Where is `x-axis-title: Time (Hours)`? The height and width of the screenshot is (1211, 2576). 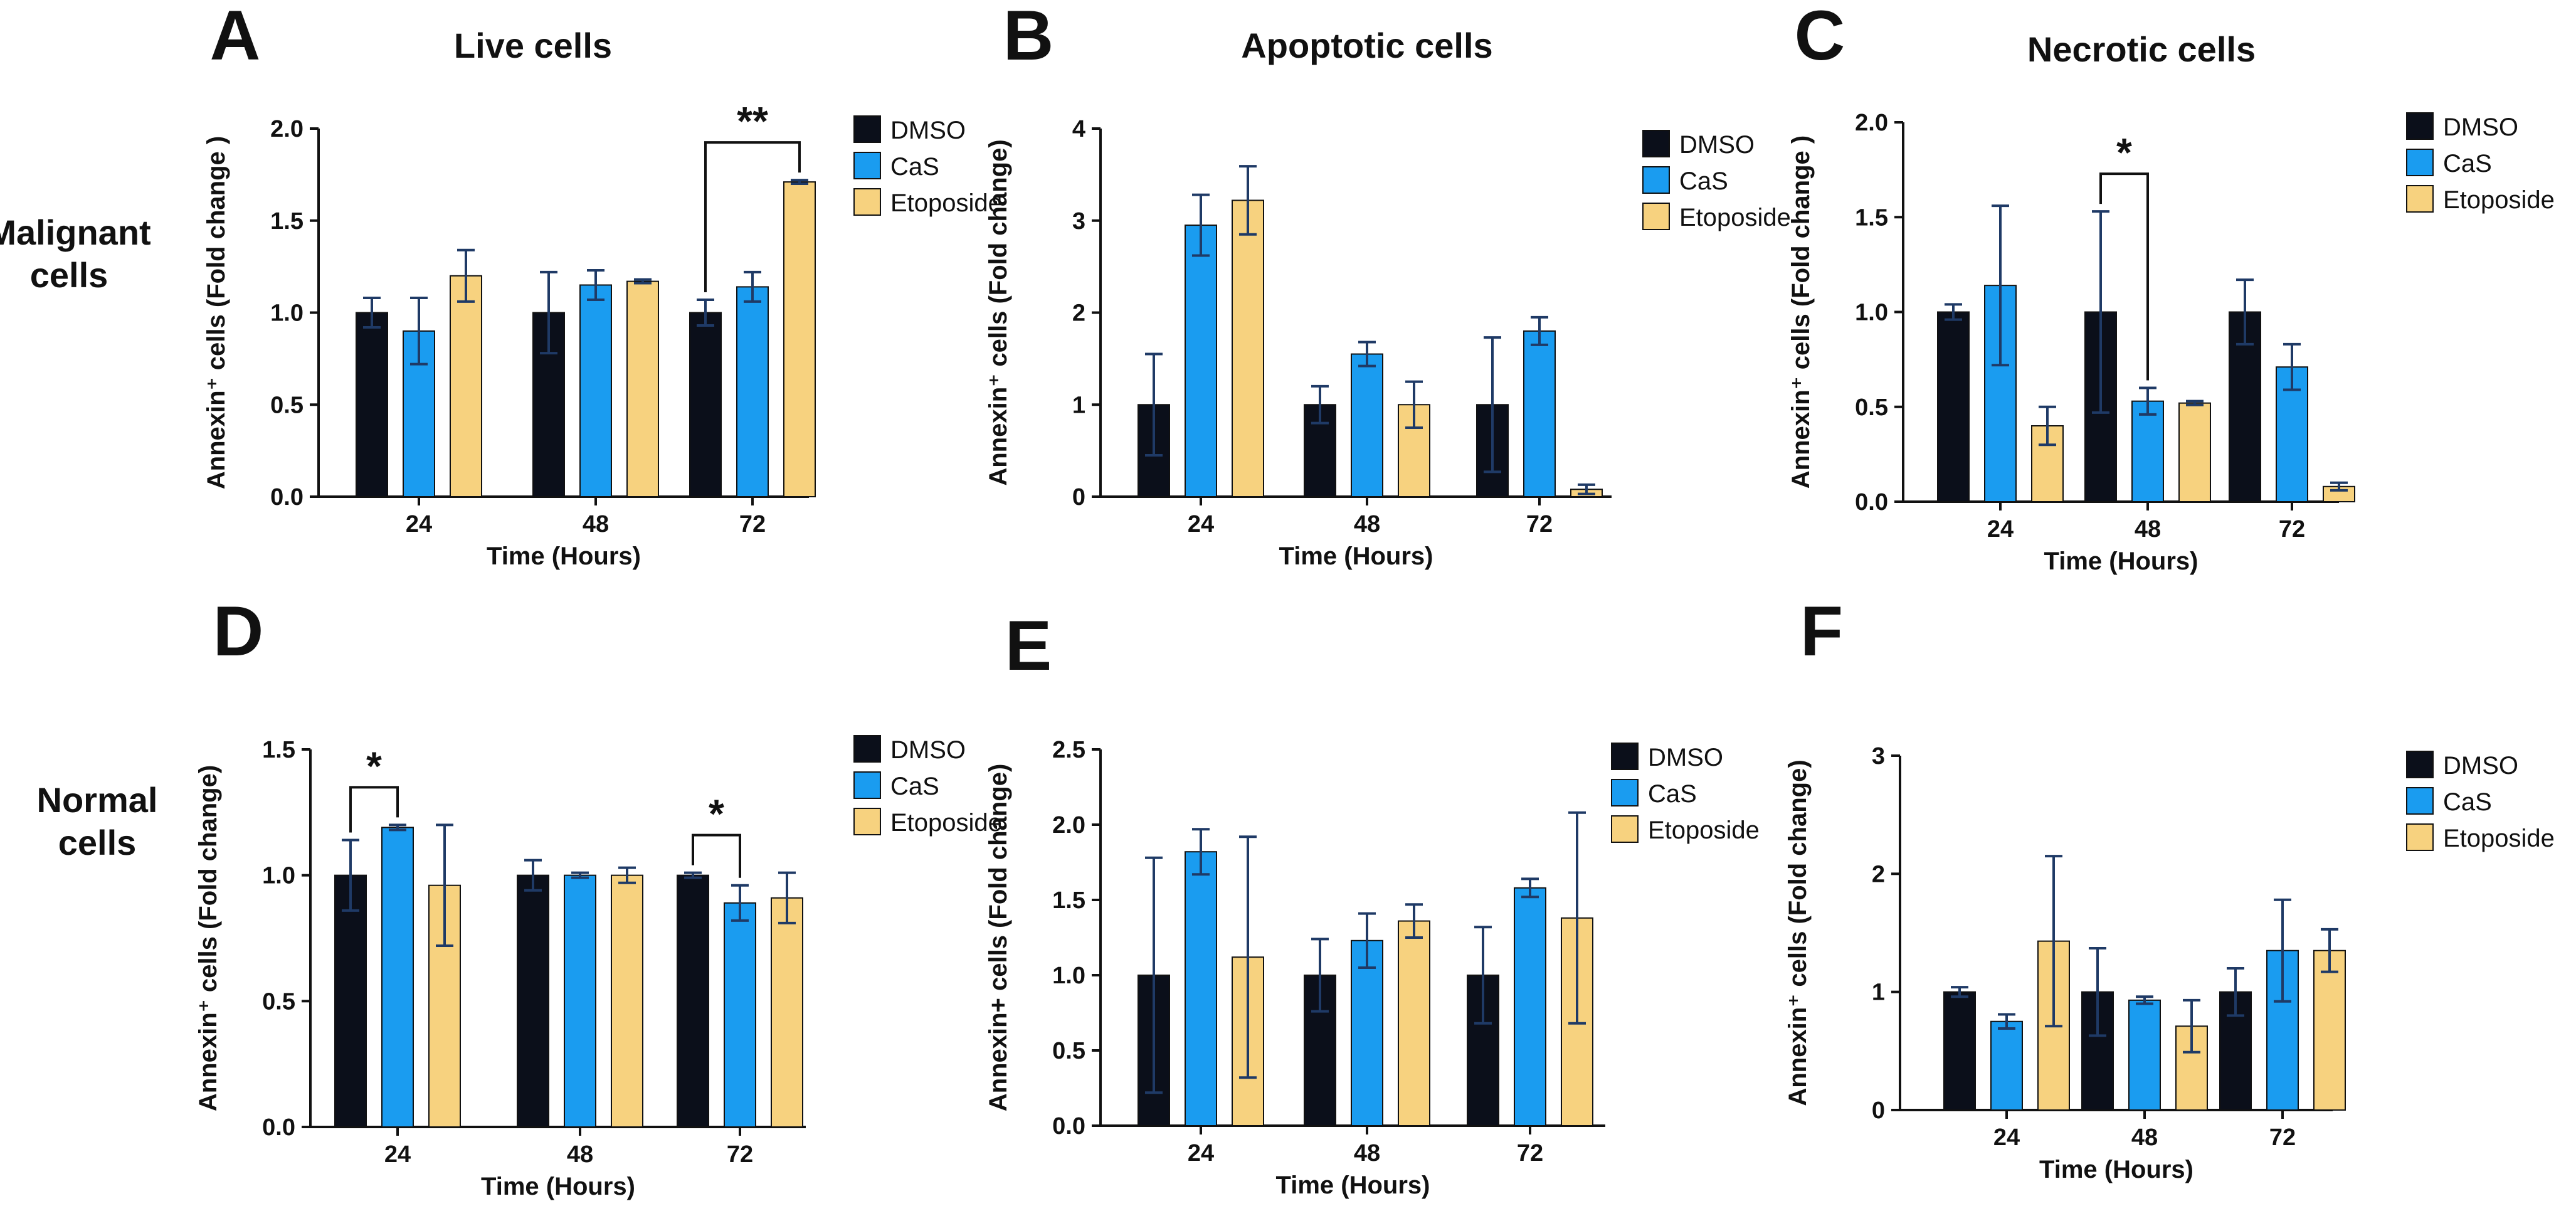 x-axis-title: Time (Hours) is located at coordinates (564, 556).